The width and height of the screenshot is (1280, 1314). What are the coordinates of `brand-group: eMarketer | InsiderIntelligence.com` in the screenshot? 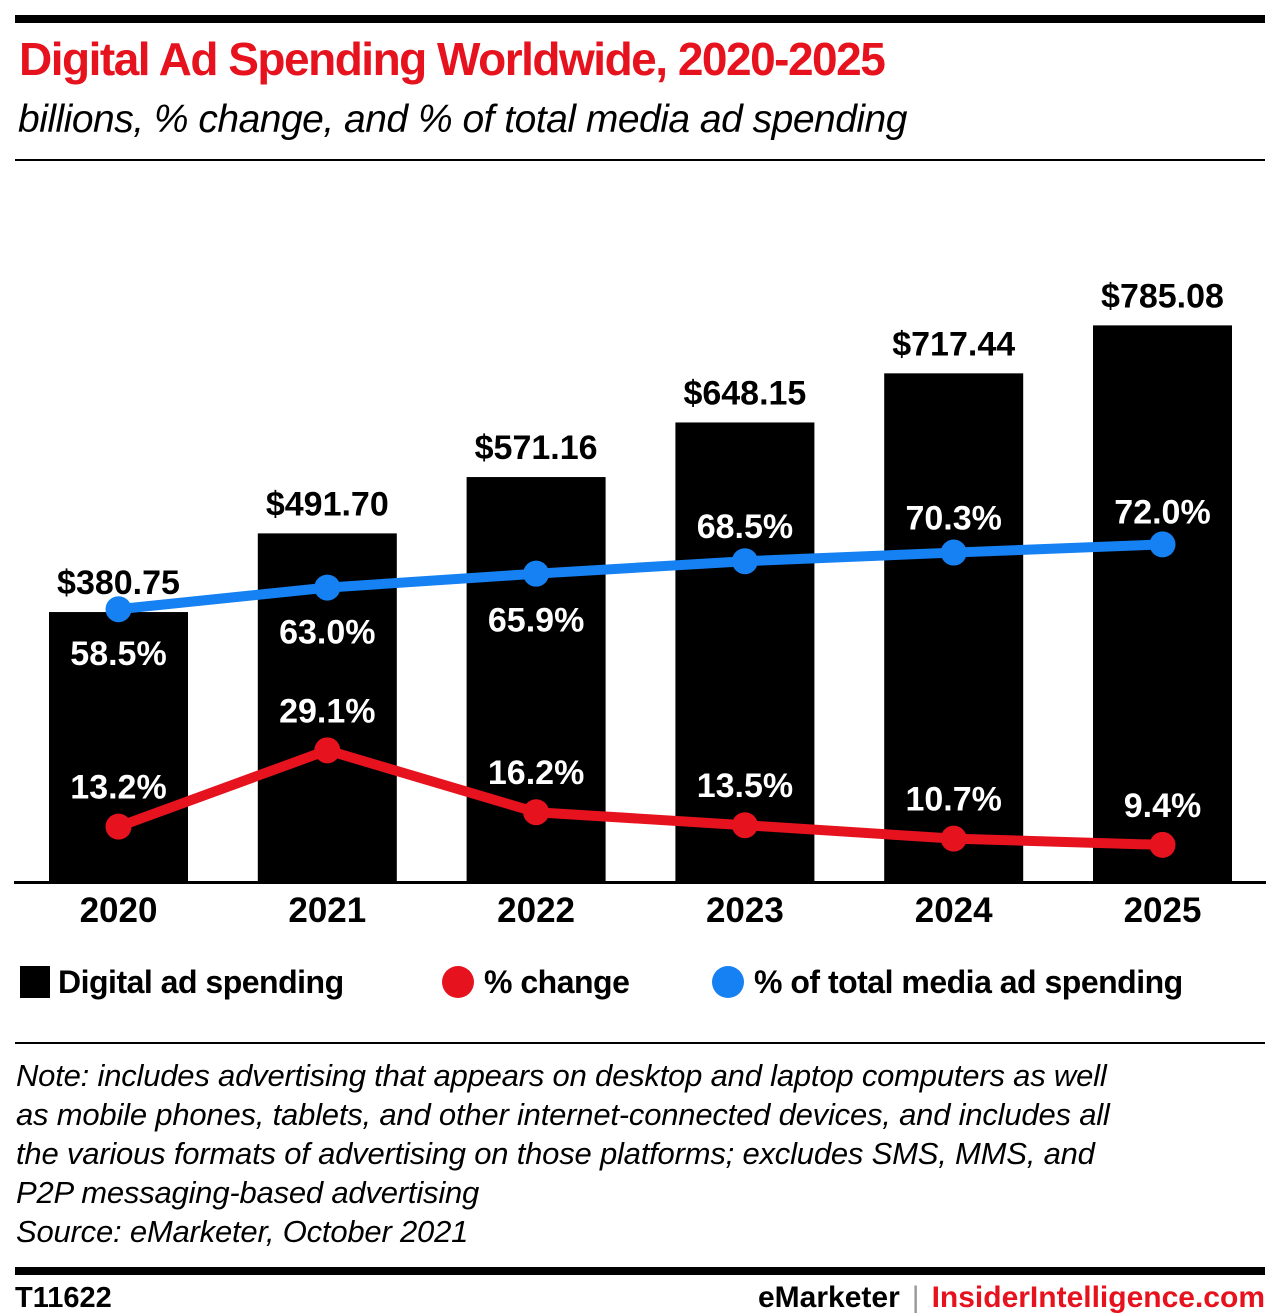 It's located at (1011, 1297).